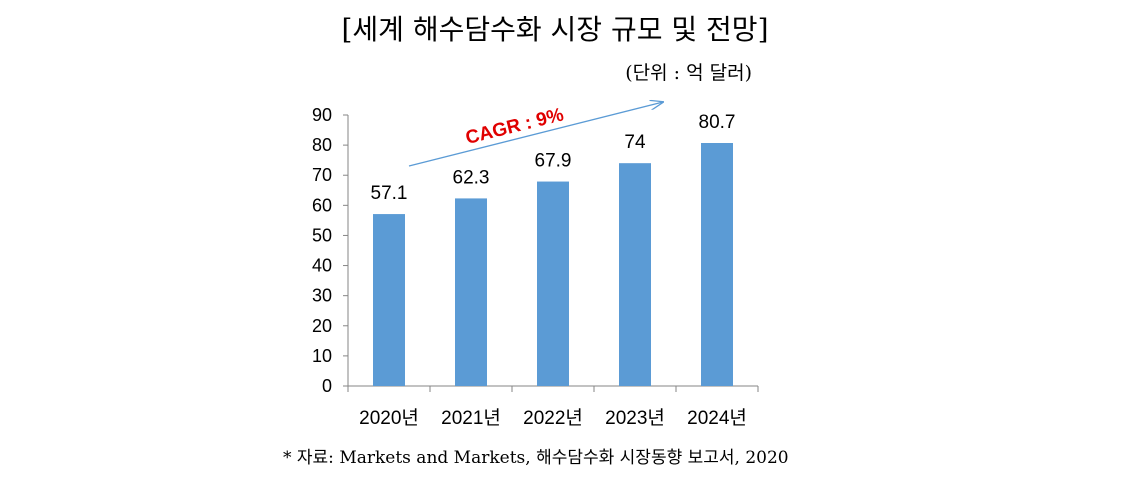 The image size is (1137, 484). I want to click on bar-data-label: 74, so click(635, 142).